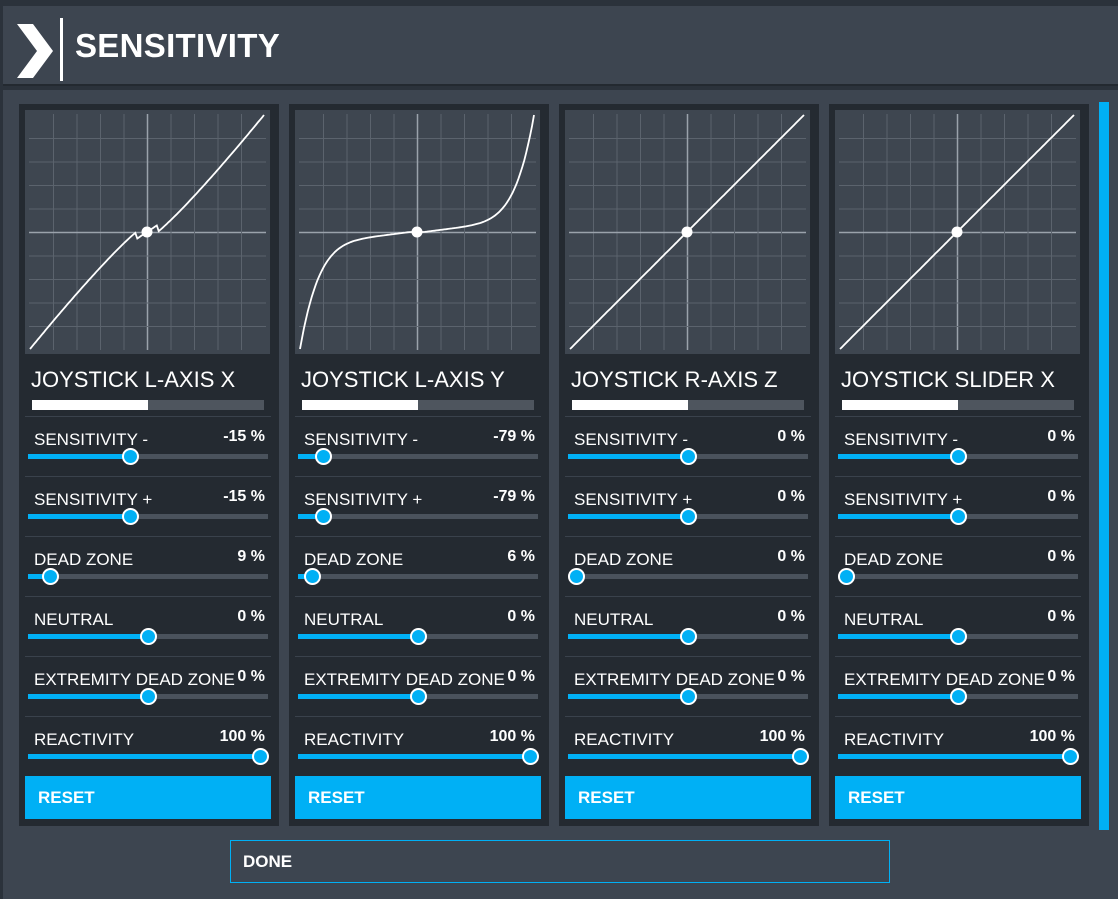 The width and height of the screenshot is (1118, 899). What do you see at coordinates (251, 556) in the screenshot?
I see `setting-value: 9 %` at bounding box center [251, 556].